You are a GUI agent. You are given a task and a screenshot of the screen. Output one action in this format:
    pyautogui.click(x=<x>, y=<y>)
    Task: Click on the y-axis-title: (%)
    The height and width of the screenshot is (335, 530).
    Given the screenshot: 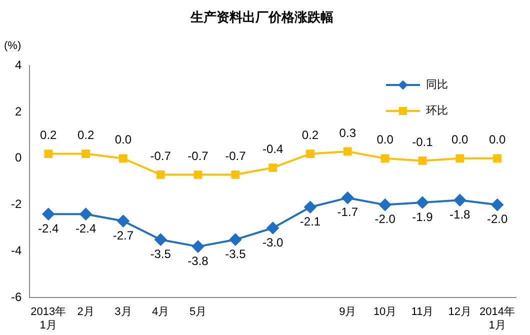 What is the action you would take?
    pyautogui.click(x=13, y=46)
    